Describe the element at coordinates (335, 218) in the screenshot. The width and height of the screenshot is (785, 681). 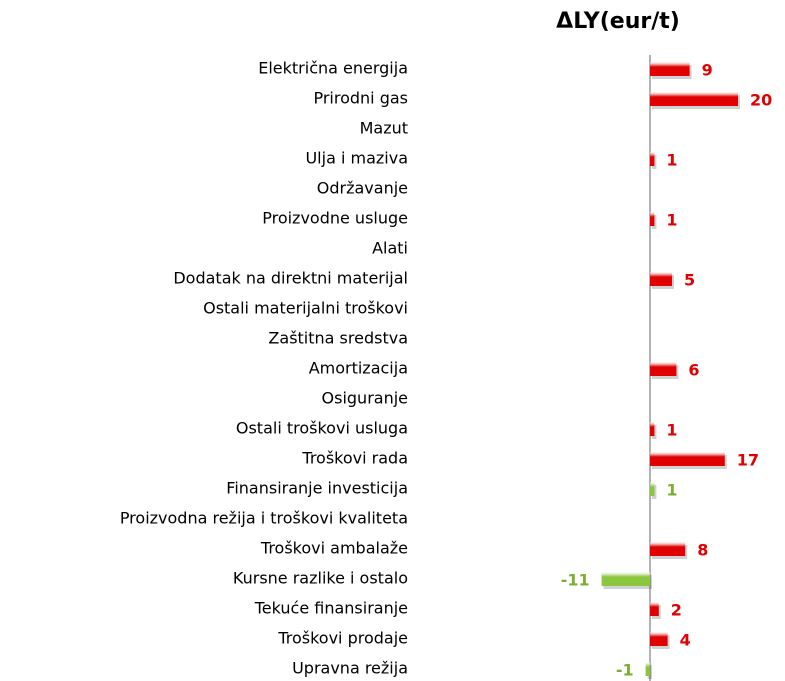
I see `category-label: Proizvodne usluge` at that location.